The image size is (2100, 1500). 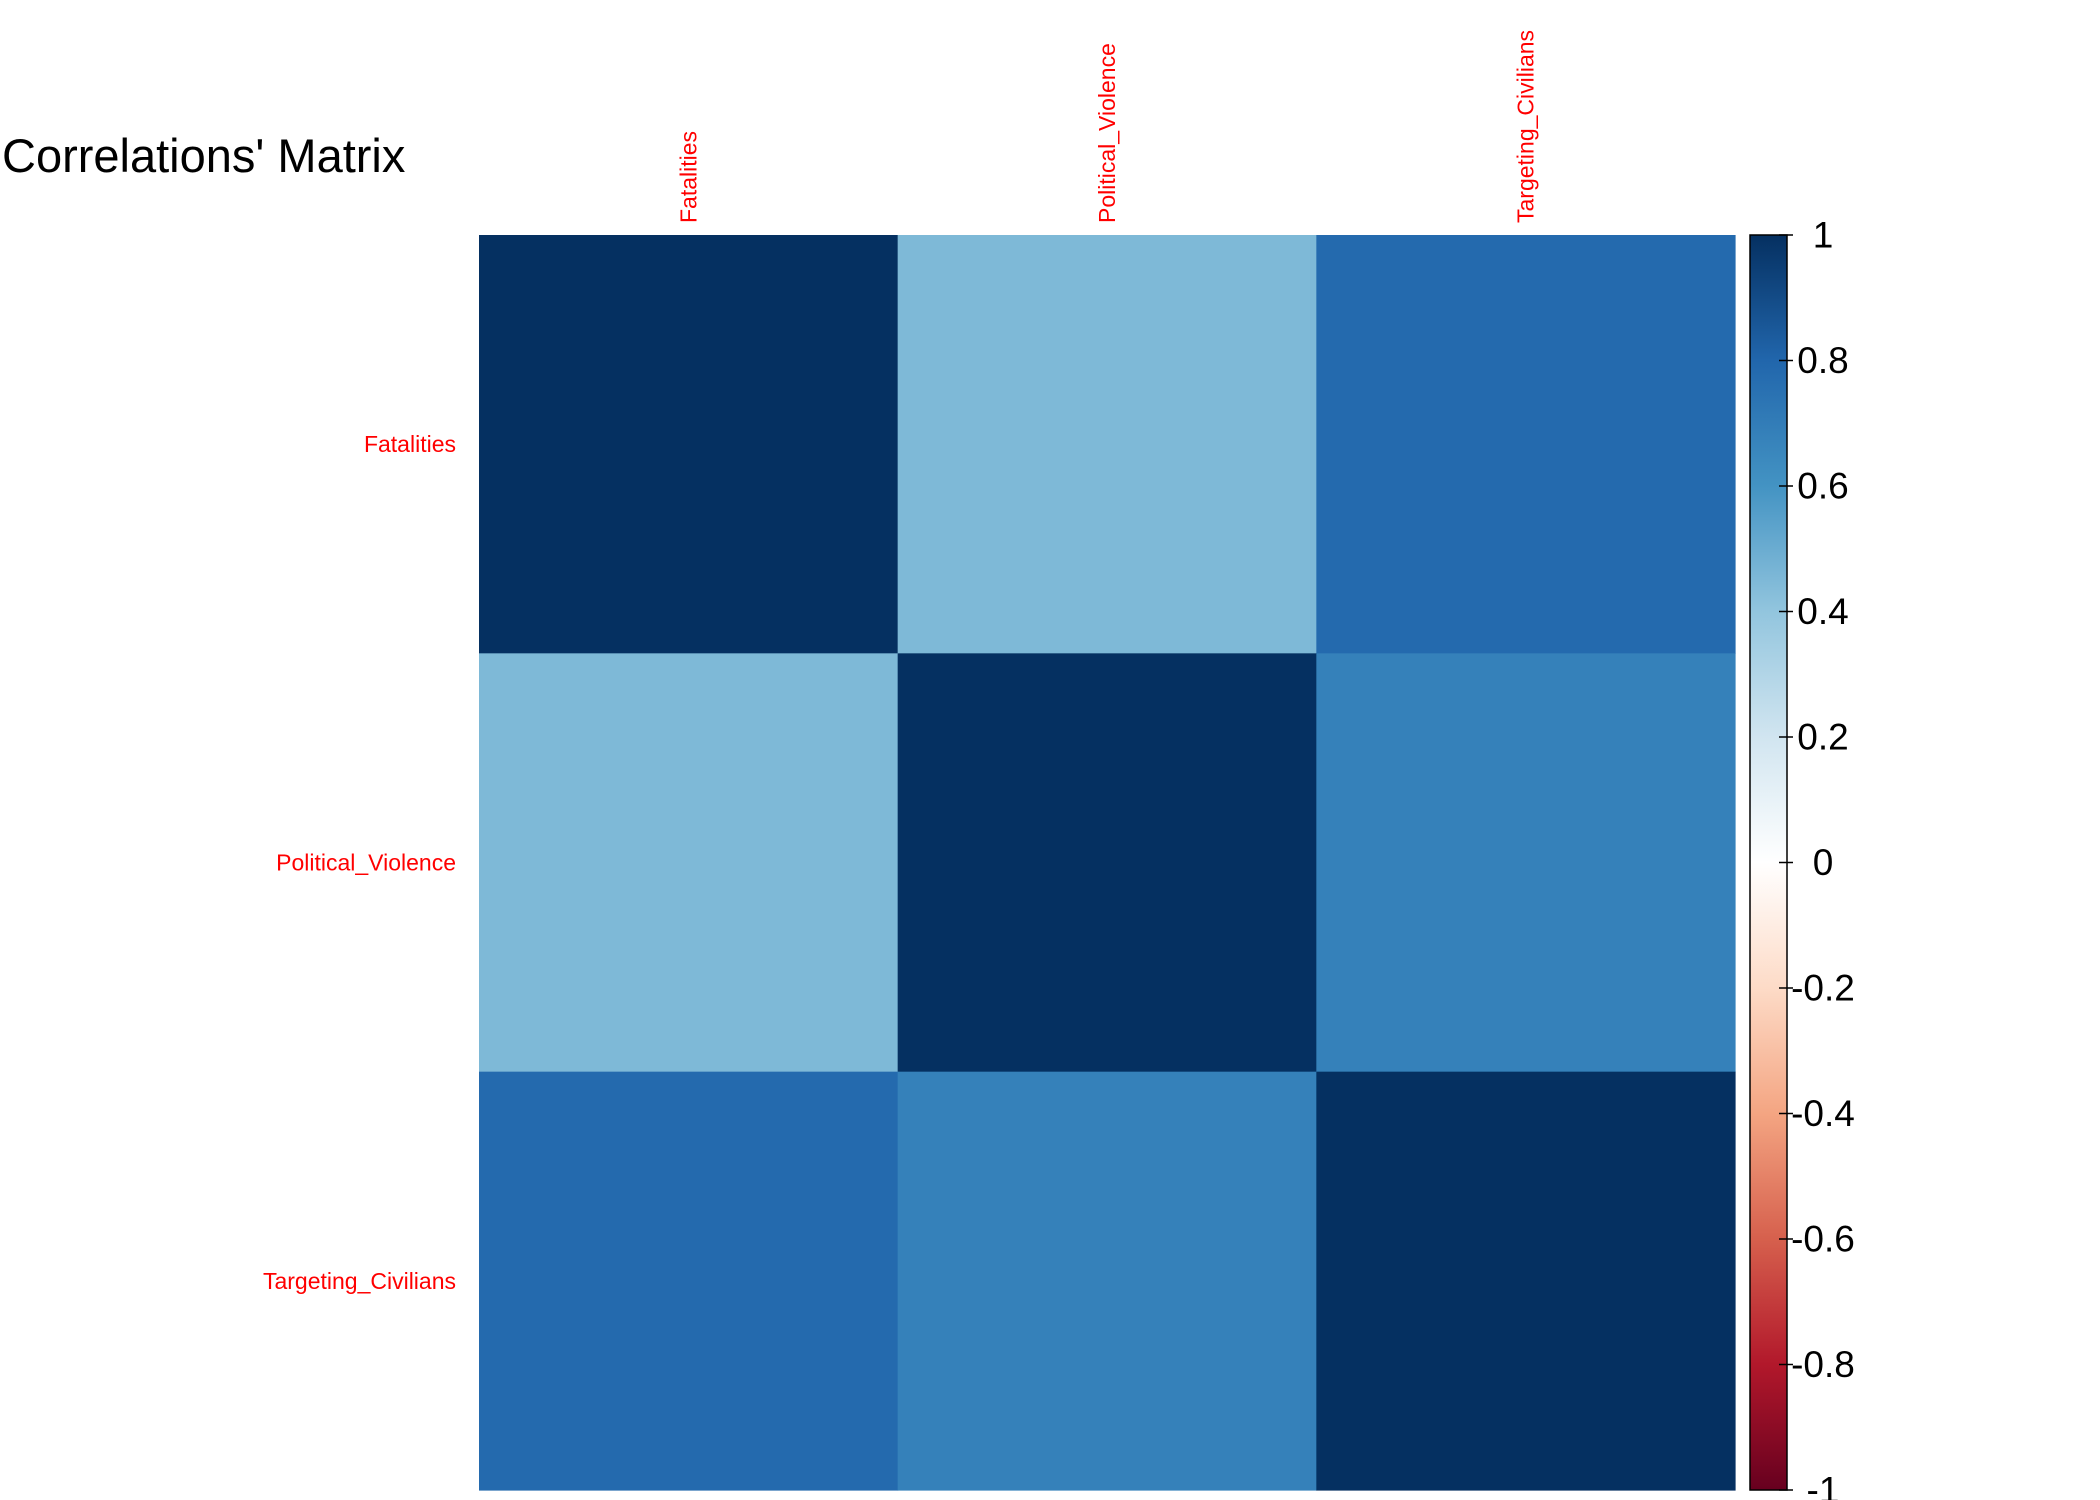 I want to click on colorbar-tick-label: 1, so click(x=1823, y=235).